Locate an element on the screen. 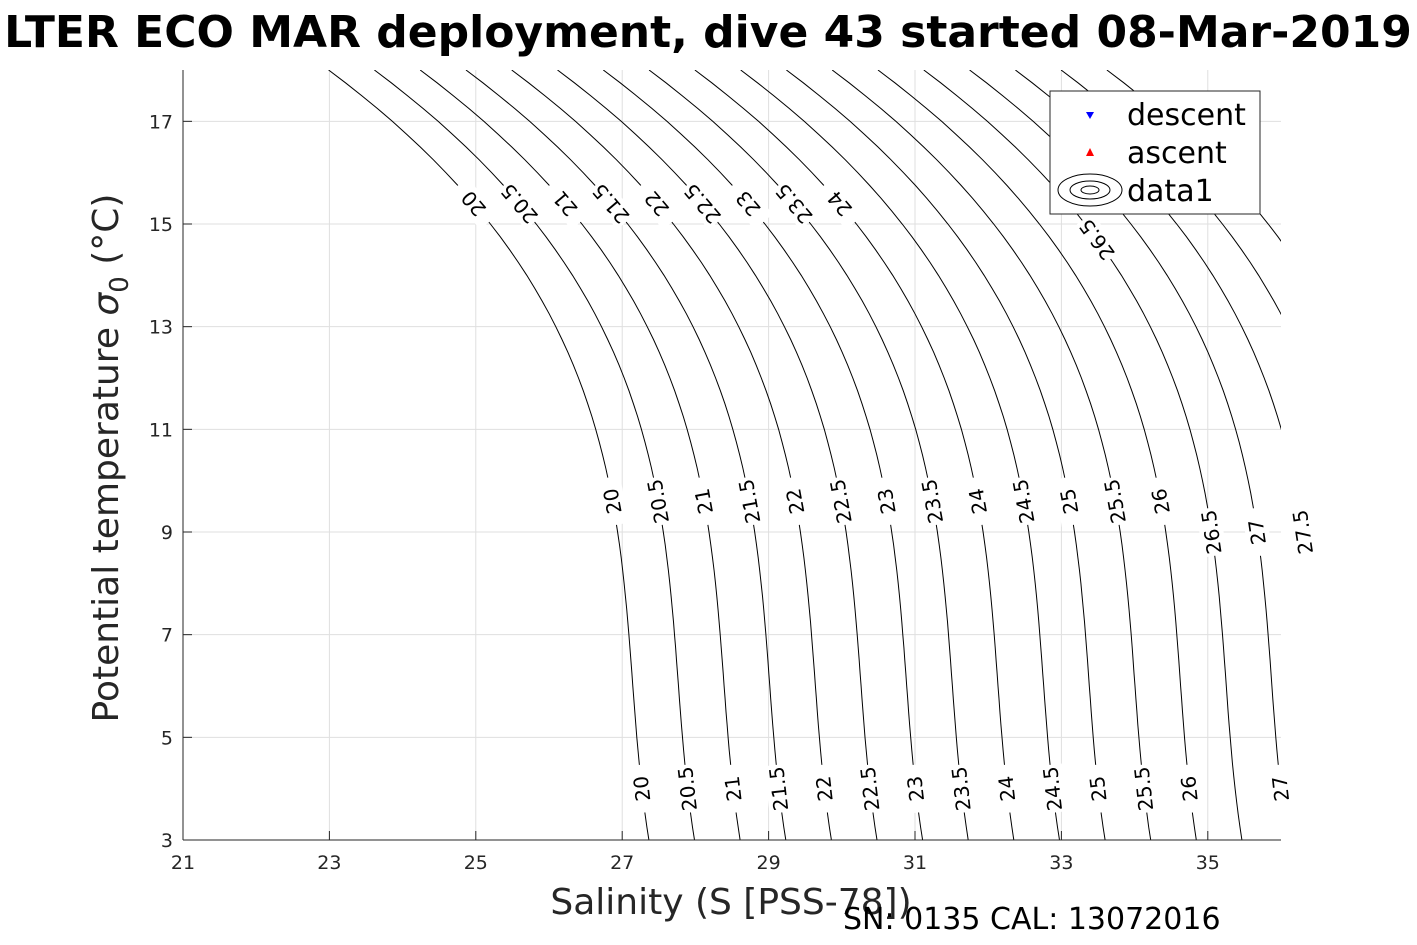  x-tick-label: 31 is located at coordinates (915, 863).